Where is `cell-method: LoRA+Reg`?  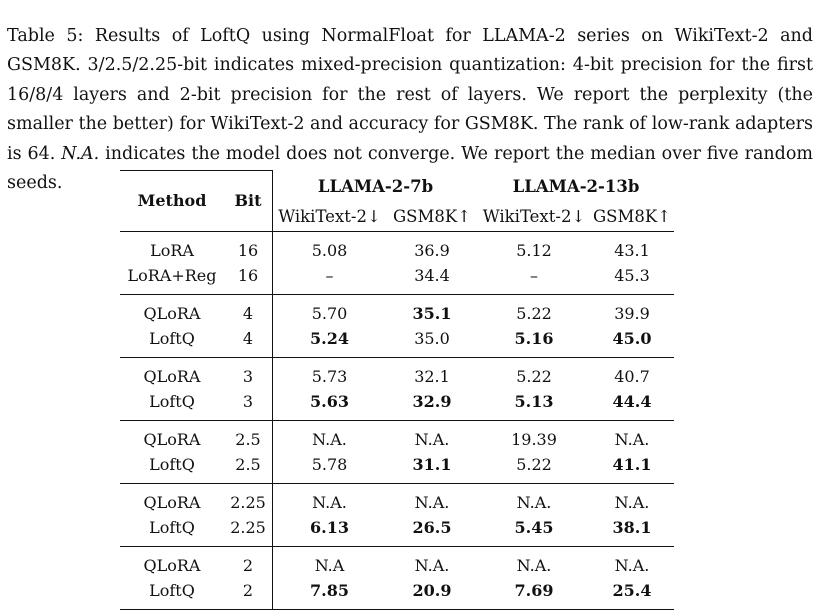 cell-method: LoRA+Reg is located at coordinates (172, 275).